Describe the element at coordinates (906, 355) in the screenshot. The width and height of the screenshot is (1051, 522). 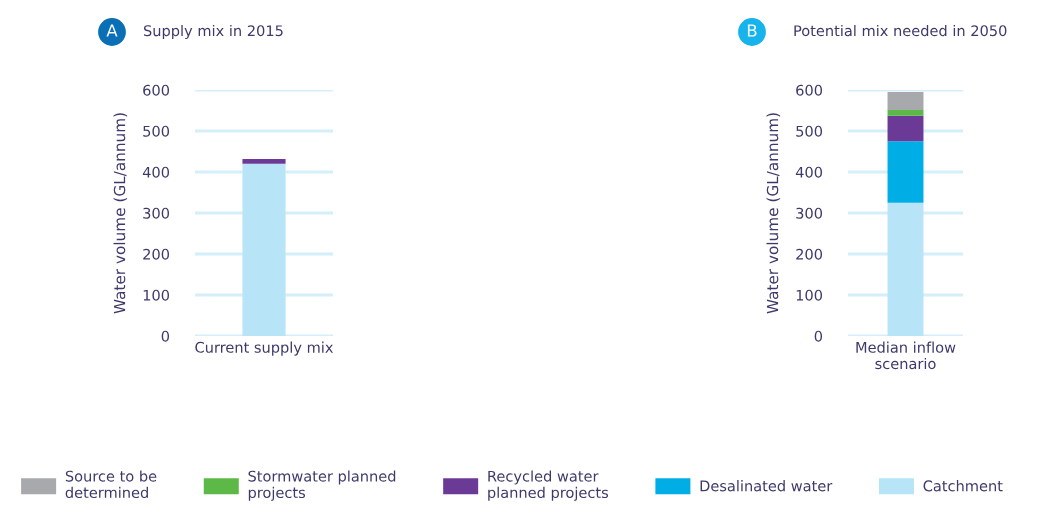
I see `x-tick-label: Median inflow scenario` at that location.